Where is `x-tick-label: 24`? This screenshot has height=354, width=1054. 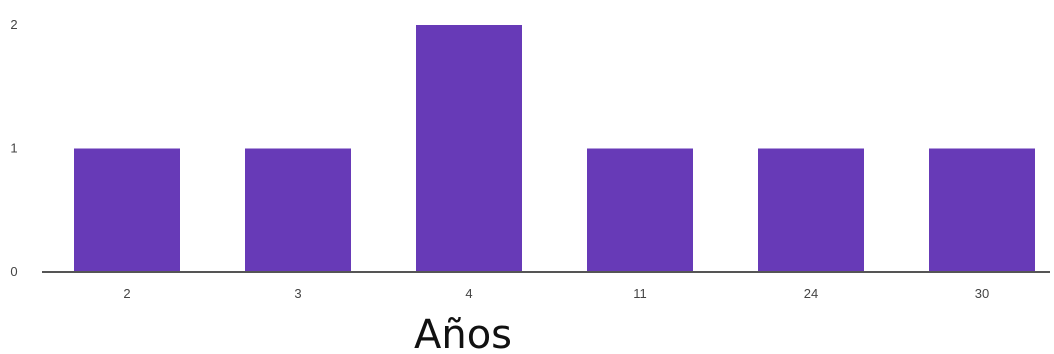
x-tick-label: 24 is located at coordinates (811, 293).